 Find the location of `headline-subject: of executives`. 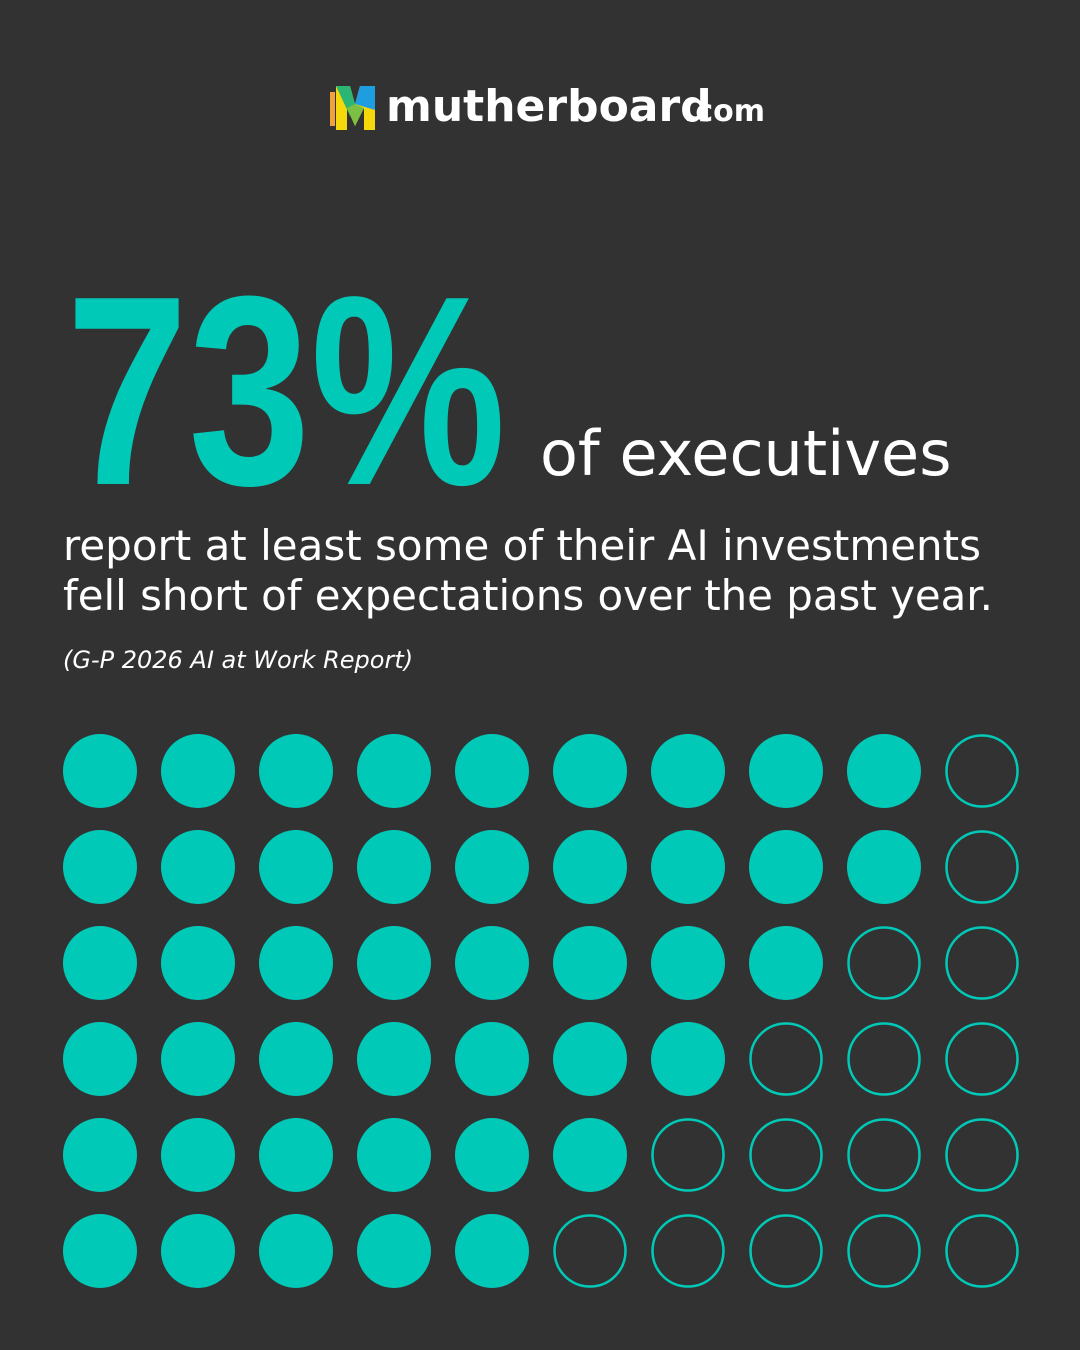

headline-subject: of executives is located at coordinates (746, 453).